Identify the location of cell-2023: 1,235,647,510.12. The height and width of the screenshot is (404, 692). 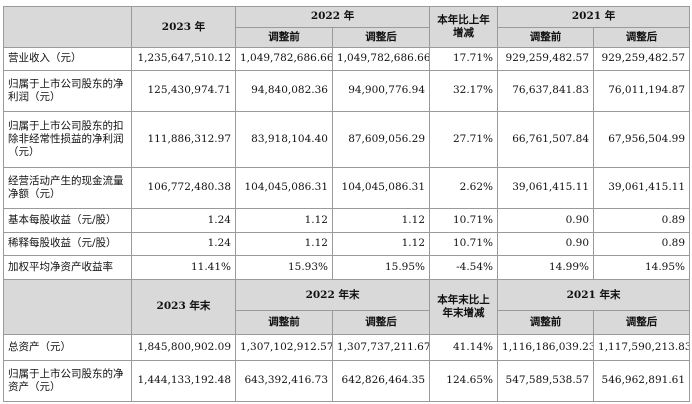
(183, 59).